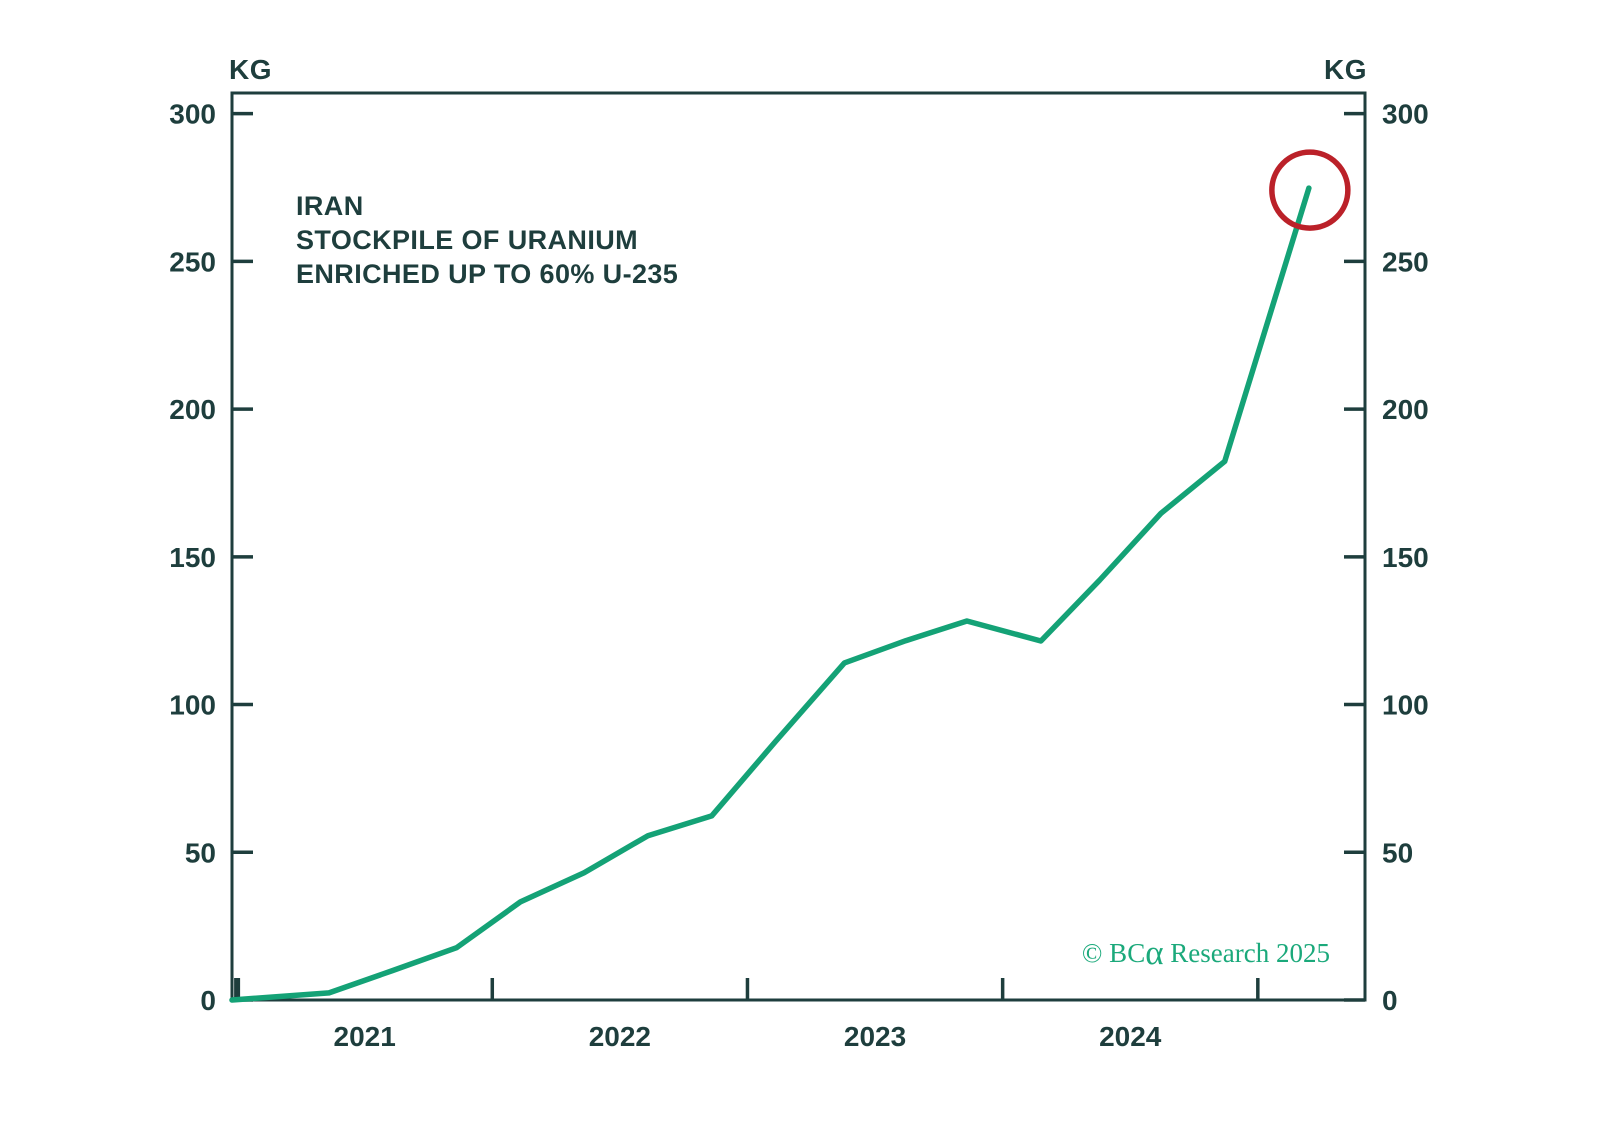  What do you see at coordinates (1130, 1036) in the screenshot?
I see `x-tick-label: 2024` at bounding box center [1130, 1036].